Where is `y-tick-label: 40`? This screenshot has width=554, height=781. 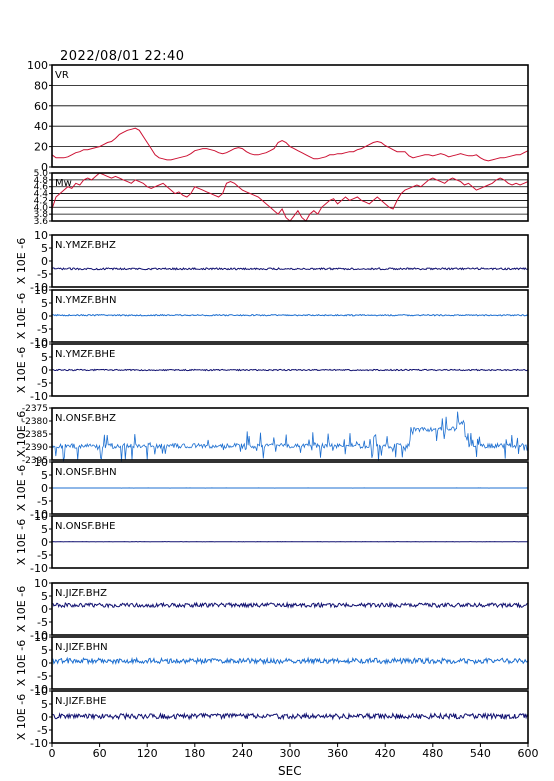
y-tick-label: 40 is located at coordinates (41, 126).